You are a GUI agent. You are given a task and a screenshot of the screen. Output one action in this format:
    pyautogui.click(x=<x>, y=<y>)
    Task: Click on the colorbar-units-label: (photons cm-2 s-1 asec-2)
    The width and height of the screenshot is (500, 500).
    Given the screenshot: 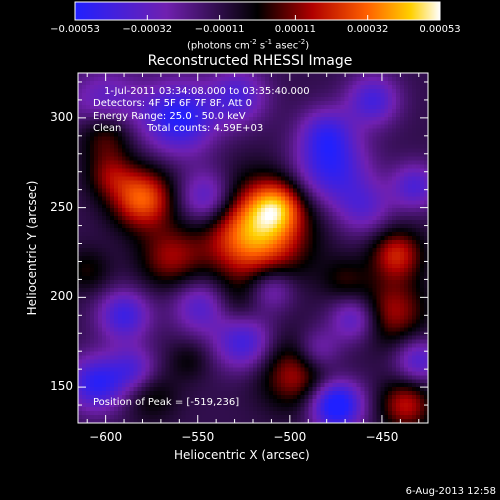 What is the action you would take?
    pyautogui.click(x=248, y=45)
    